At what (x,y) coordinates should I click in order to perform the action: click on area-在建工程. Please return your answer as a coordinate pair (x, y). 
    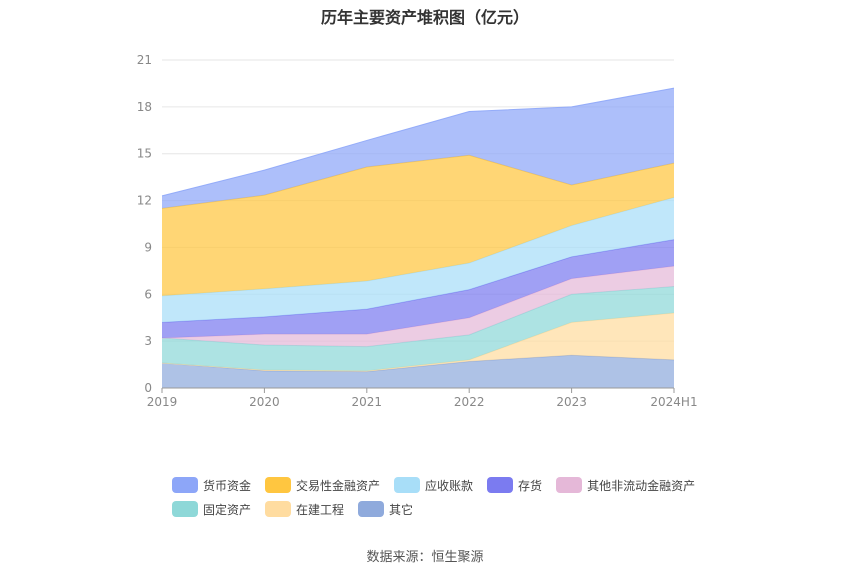
    Looking at the image, I should click on (418, 342).